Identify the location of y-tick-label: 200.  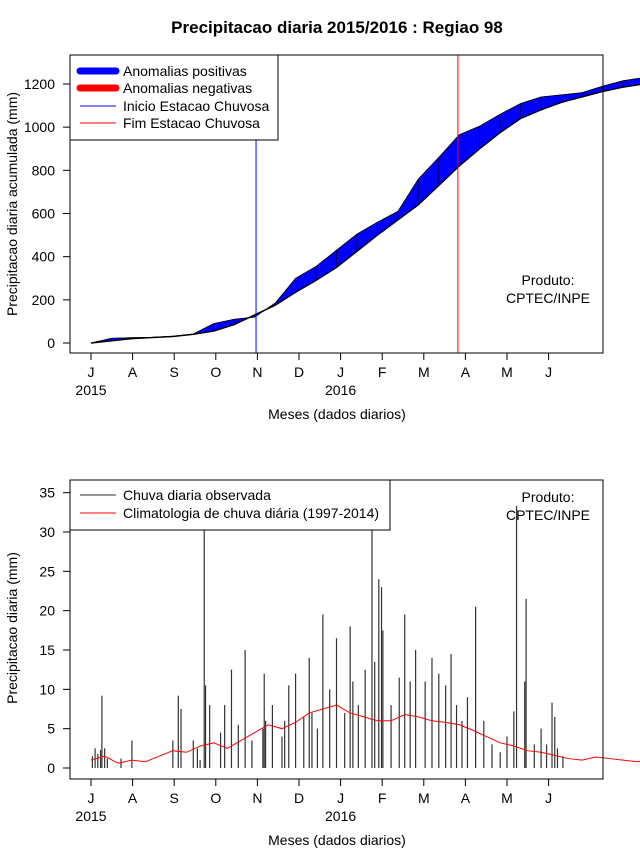
(44, 300).